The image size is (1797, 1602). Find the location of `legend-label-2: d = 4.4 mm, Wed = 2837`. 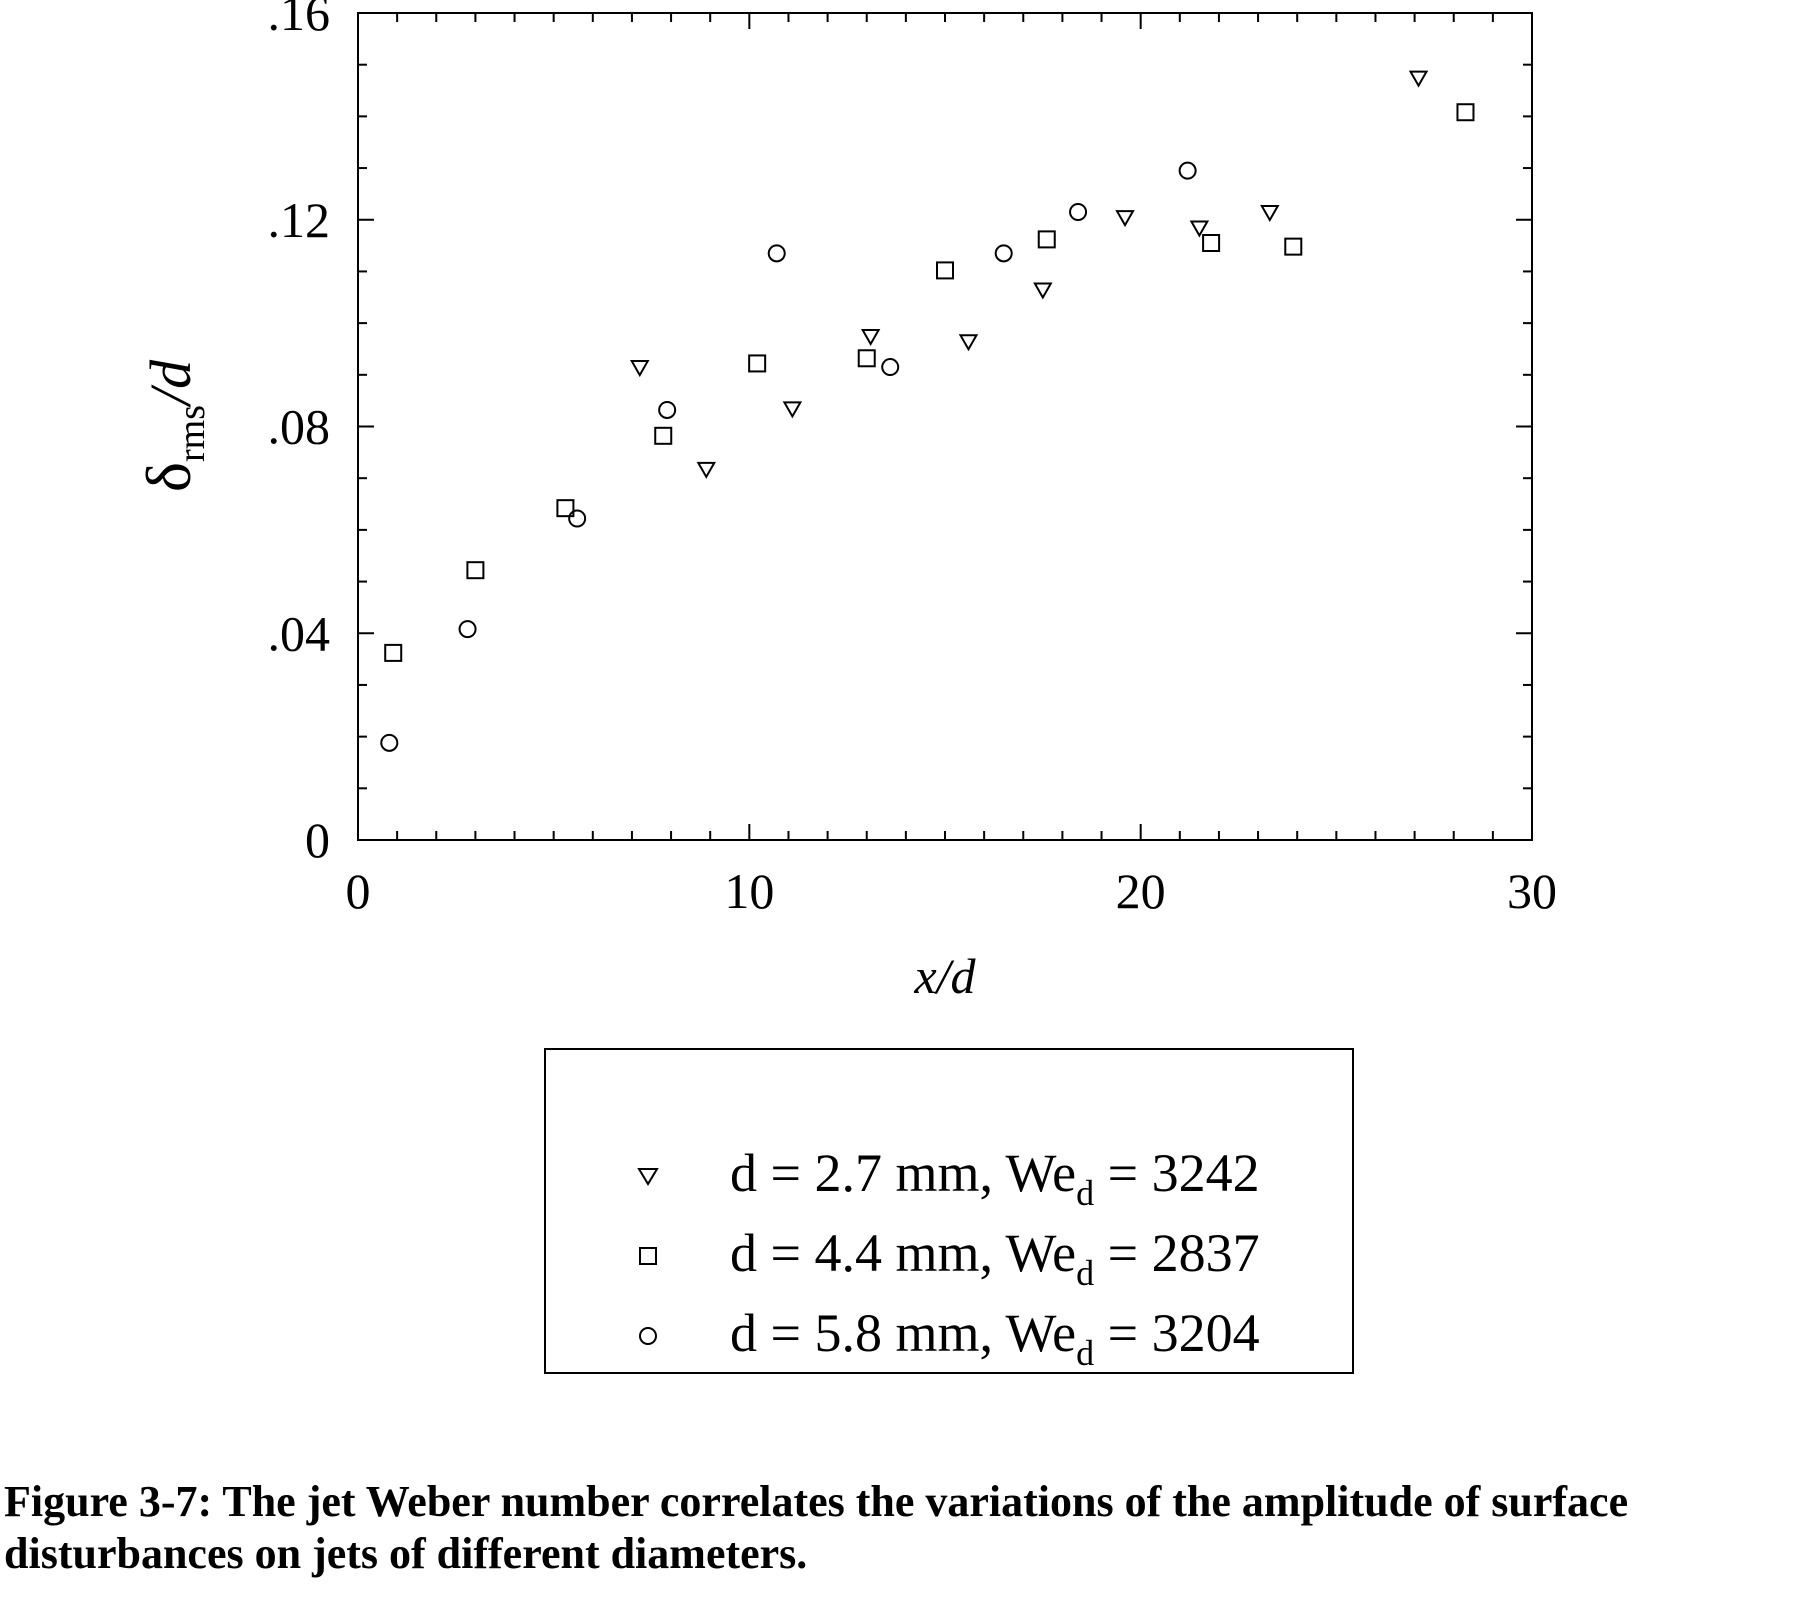

legend-label-2: d = 4.4 mm, Wed = 2837 is located at coordinates (995, 1258).